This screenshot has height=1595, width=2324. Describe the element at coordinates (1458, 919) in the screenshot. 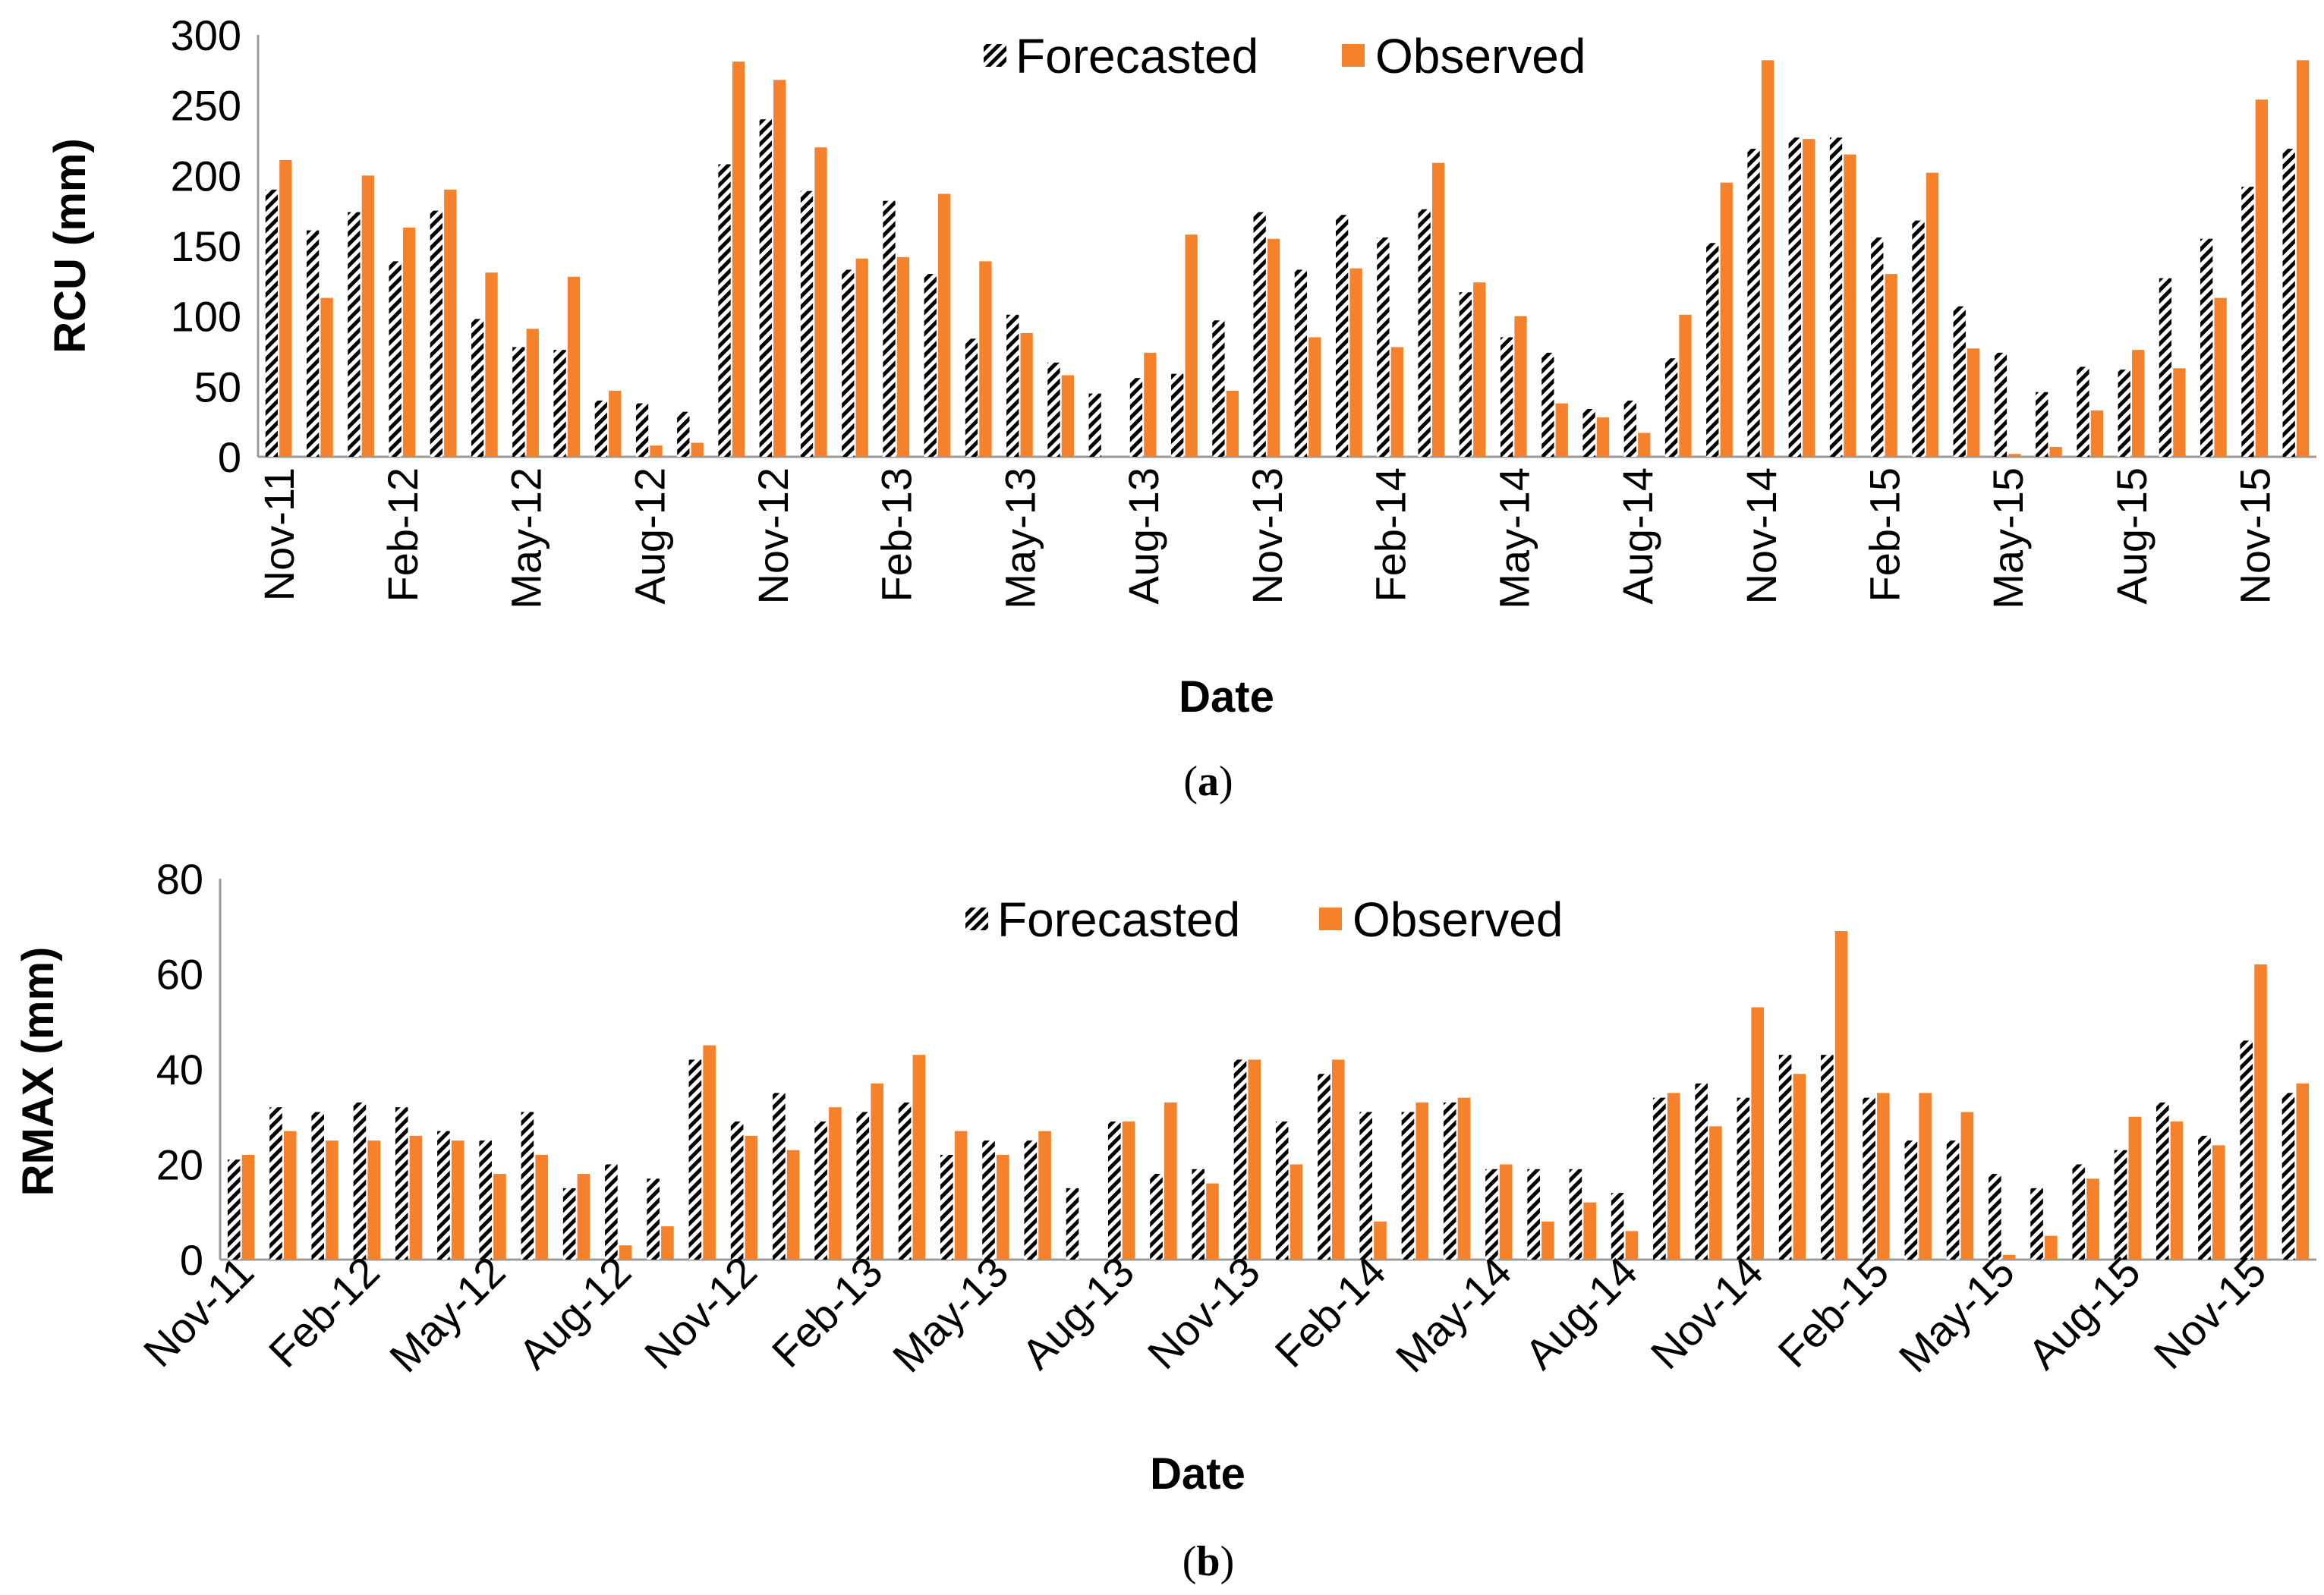

I see `chart-b-legend-observed-label: Observed` at that location.